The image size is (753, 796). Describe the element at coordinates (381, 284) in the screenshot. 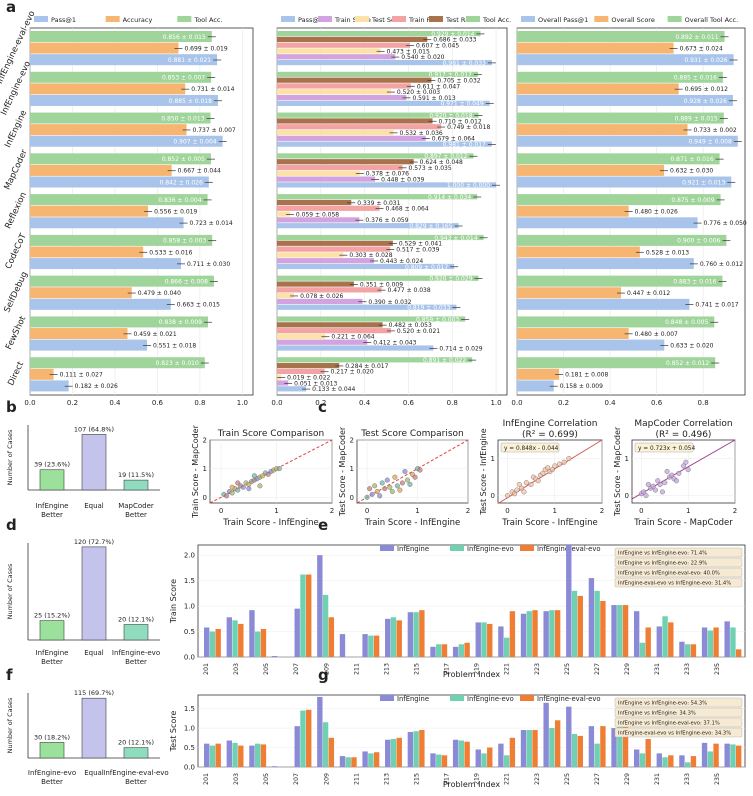

I see `value-label: 0.351 ± 0.009` at that location.